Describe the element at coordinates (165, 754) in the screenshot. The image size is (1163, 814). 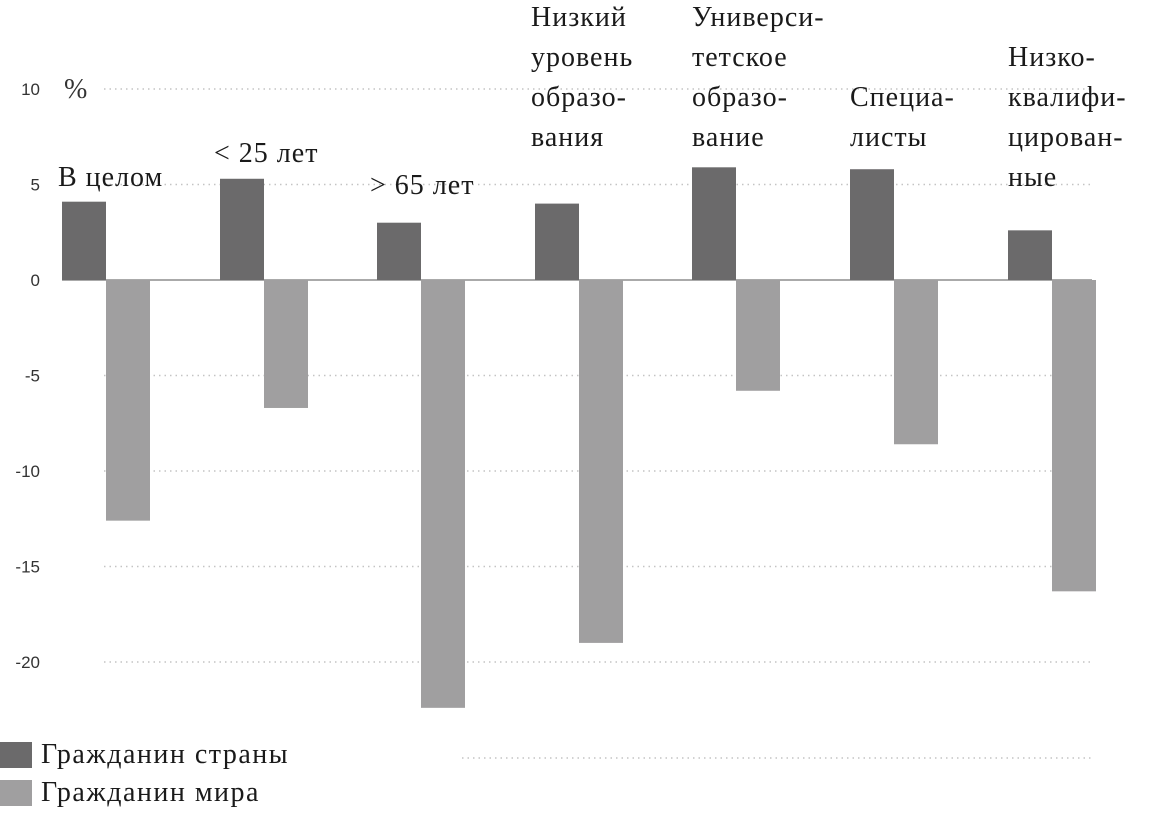
I see `legend-label-country: Гражданин страны` at that location.